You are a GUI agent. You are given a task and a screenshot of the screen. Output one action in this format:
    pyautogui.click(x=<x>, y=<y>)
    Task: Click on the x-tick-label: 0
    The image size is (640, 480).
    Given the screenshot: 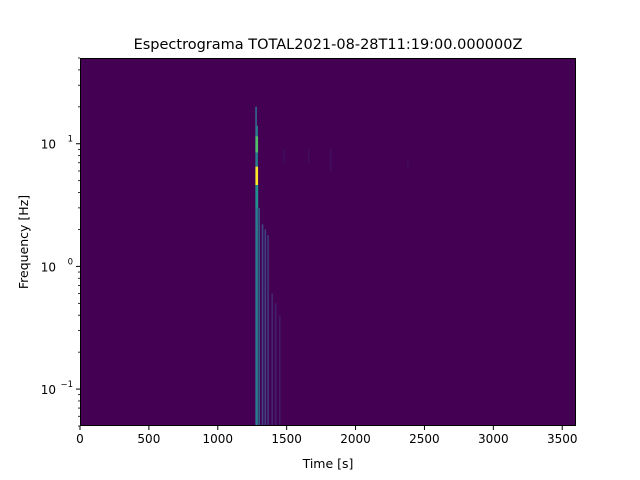 What is the action you would take?
    pyautogui.click(x=80, y=439)
    